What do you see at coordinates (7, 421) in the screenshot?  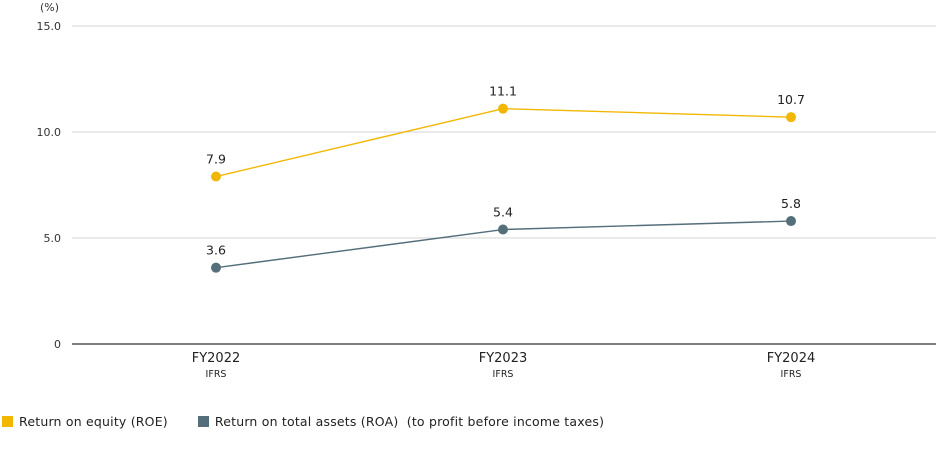 I see `legend-swatch-roe` at bounding box center [7, 421].